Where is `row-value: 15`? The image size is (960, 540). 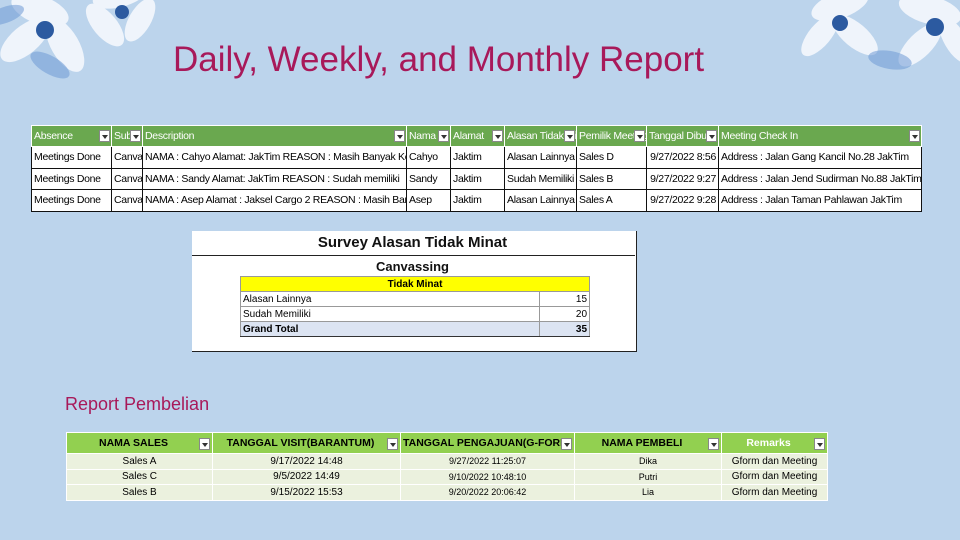 row-value: 15 is located at coordinates (564, 299).